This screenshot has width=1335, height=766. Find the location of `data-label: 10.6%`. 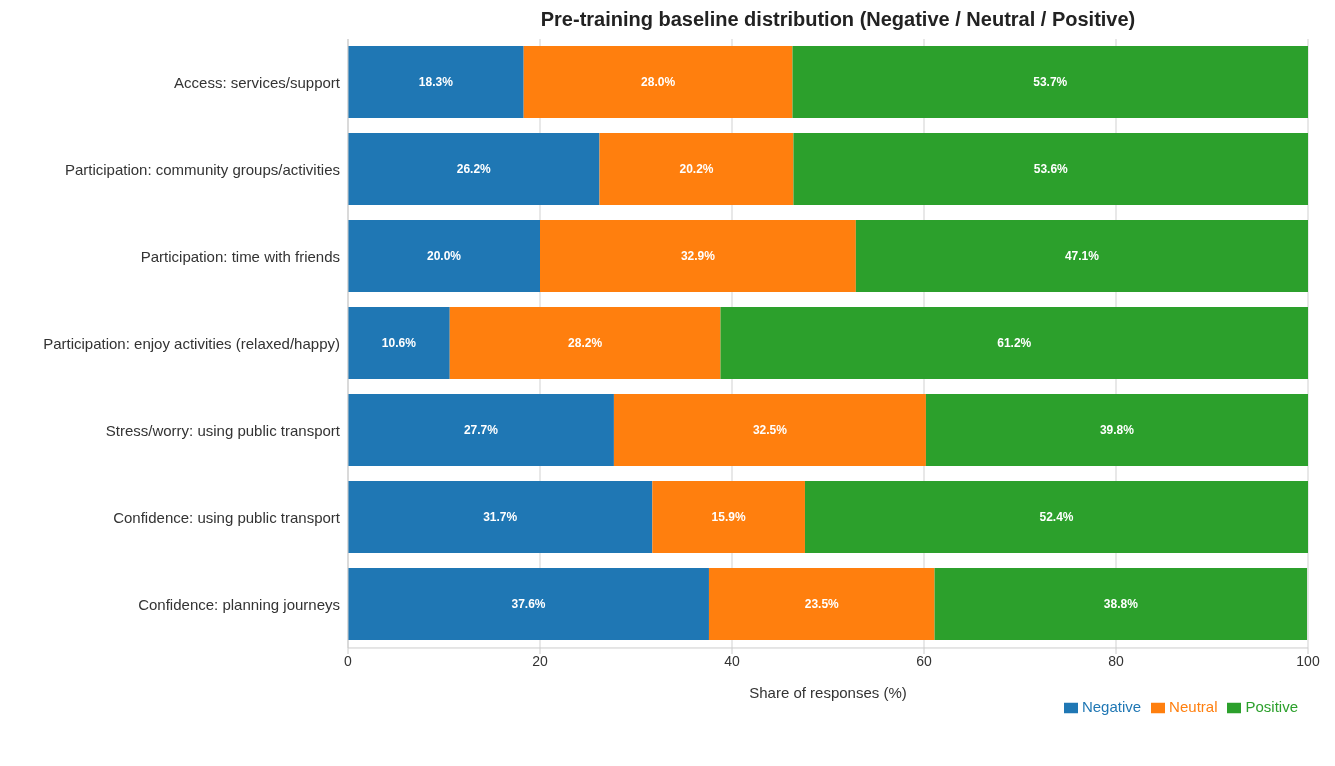

data-label: 10.6% is located at coordinates (399, 342).